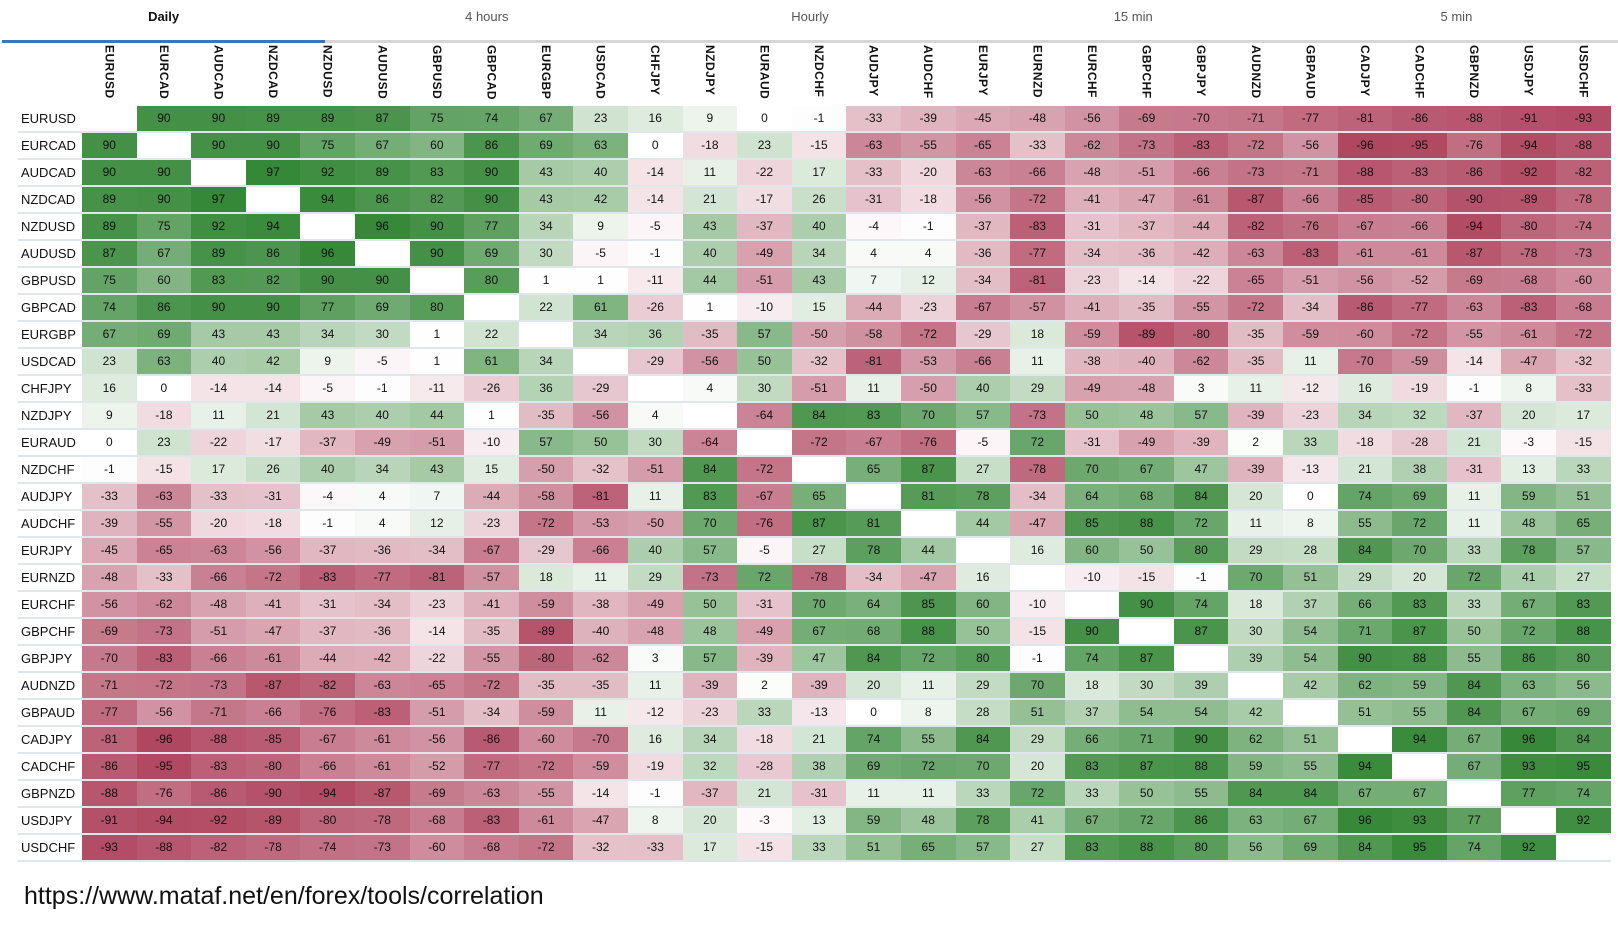 This screenshot has width=1618, height=926. I want to click on correlation-cell: 59, so click(1419, 685).